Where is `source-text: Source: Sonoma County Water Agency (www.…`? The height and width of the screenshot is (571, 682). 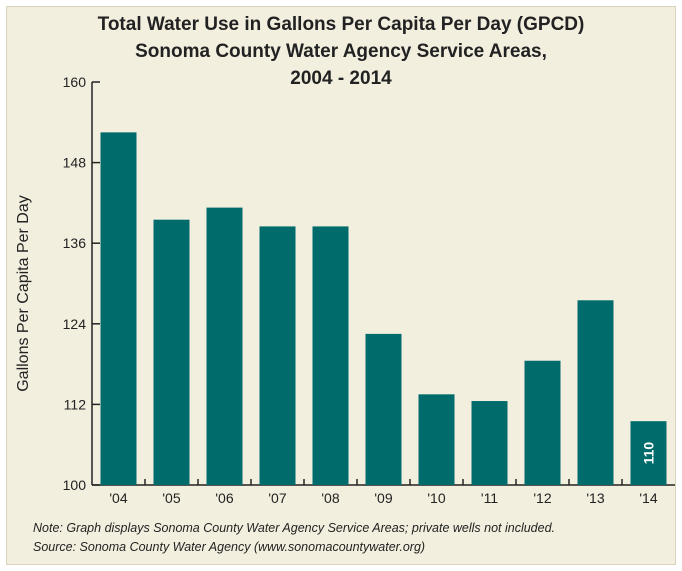 source-text: Source: Sonoma County Water Agency (www.… is located at coordinates (229, 547).